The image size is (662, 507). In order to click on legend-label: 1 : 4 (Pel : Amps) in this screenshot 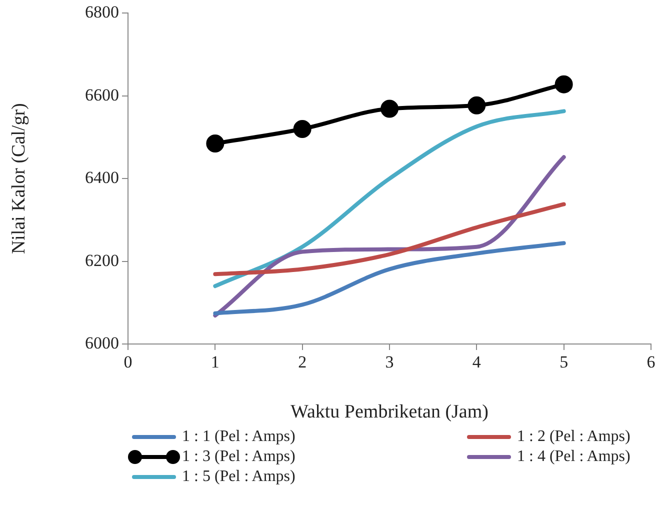, I will do `click(573, 457)`.